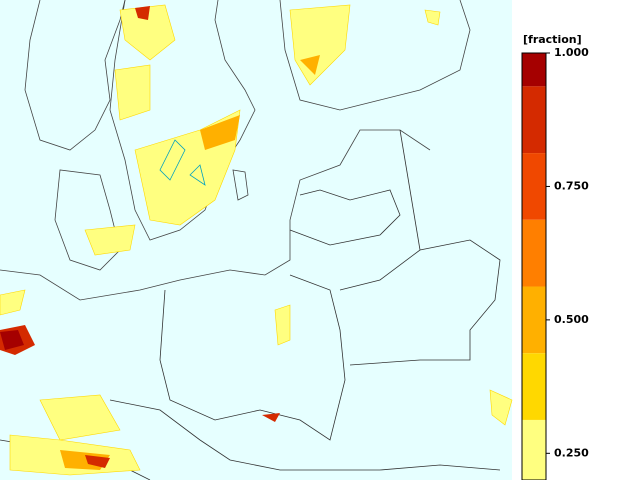 This screenshot has height=480, width=640. Describe the element at coordinates (571, 52) in the screenshot. I see `colorbar-tick-label: 1.000` at that location.